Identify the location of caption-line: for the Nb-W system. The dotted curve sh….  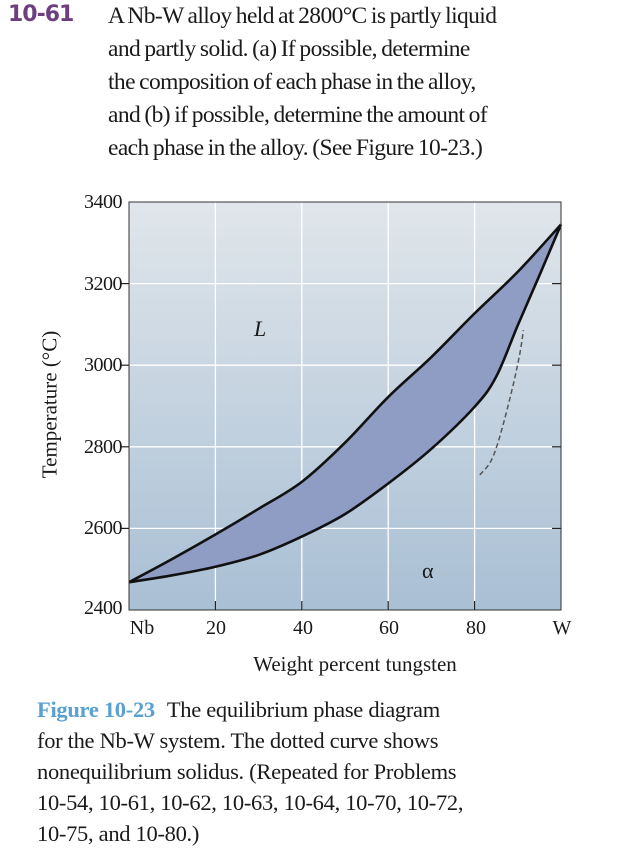
(238, 740).